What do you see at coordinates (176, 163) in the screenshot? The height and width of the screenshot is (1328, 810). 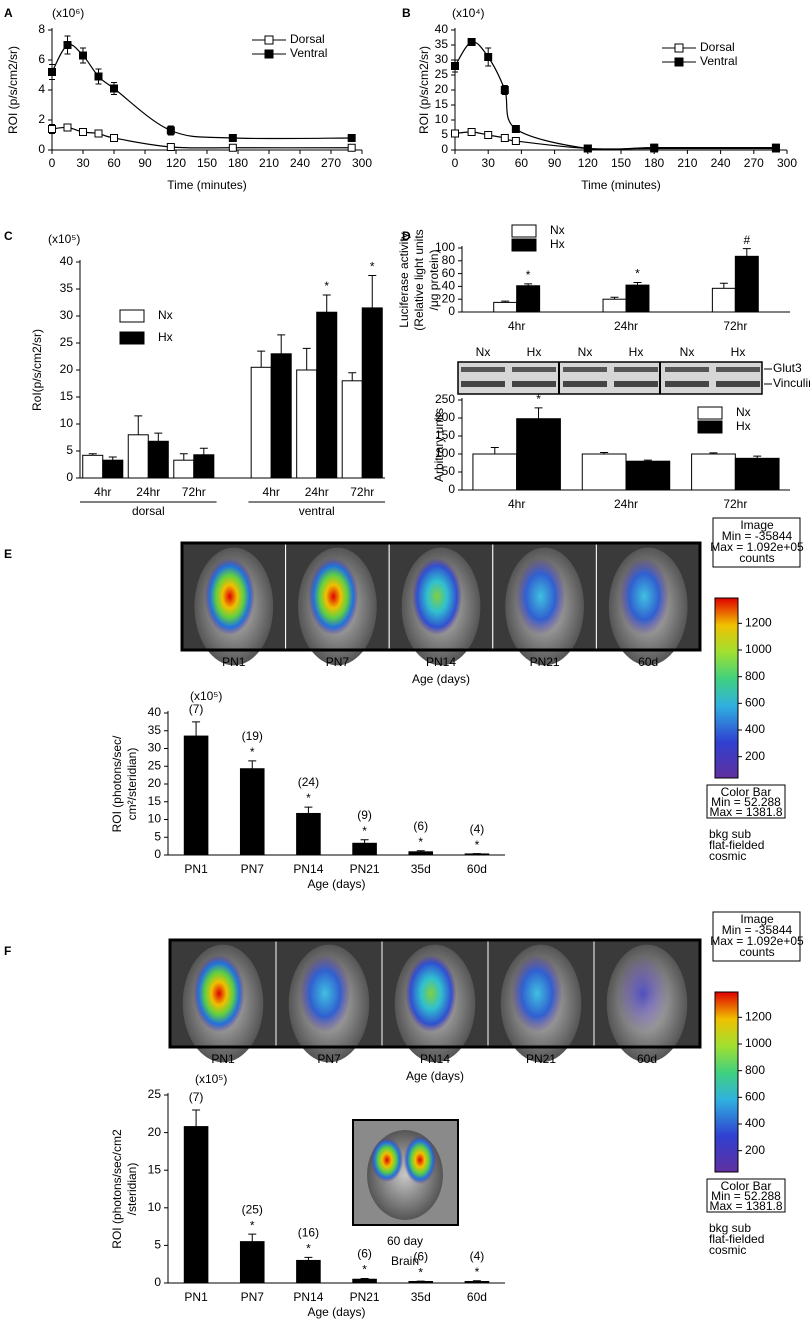 I see `x-tick-label: 120` at bounding box center [176, 163].